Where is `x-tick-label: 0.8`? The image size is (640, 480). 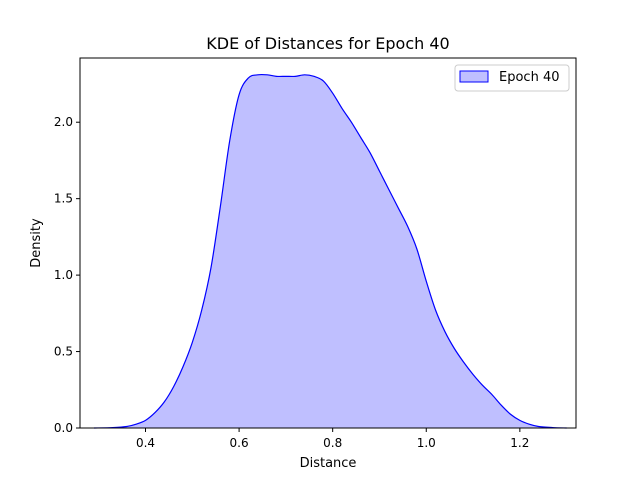 x-tick-label: 0.8 is located at coordinates (332, 443).